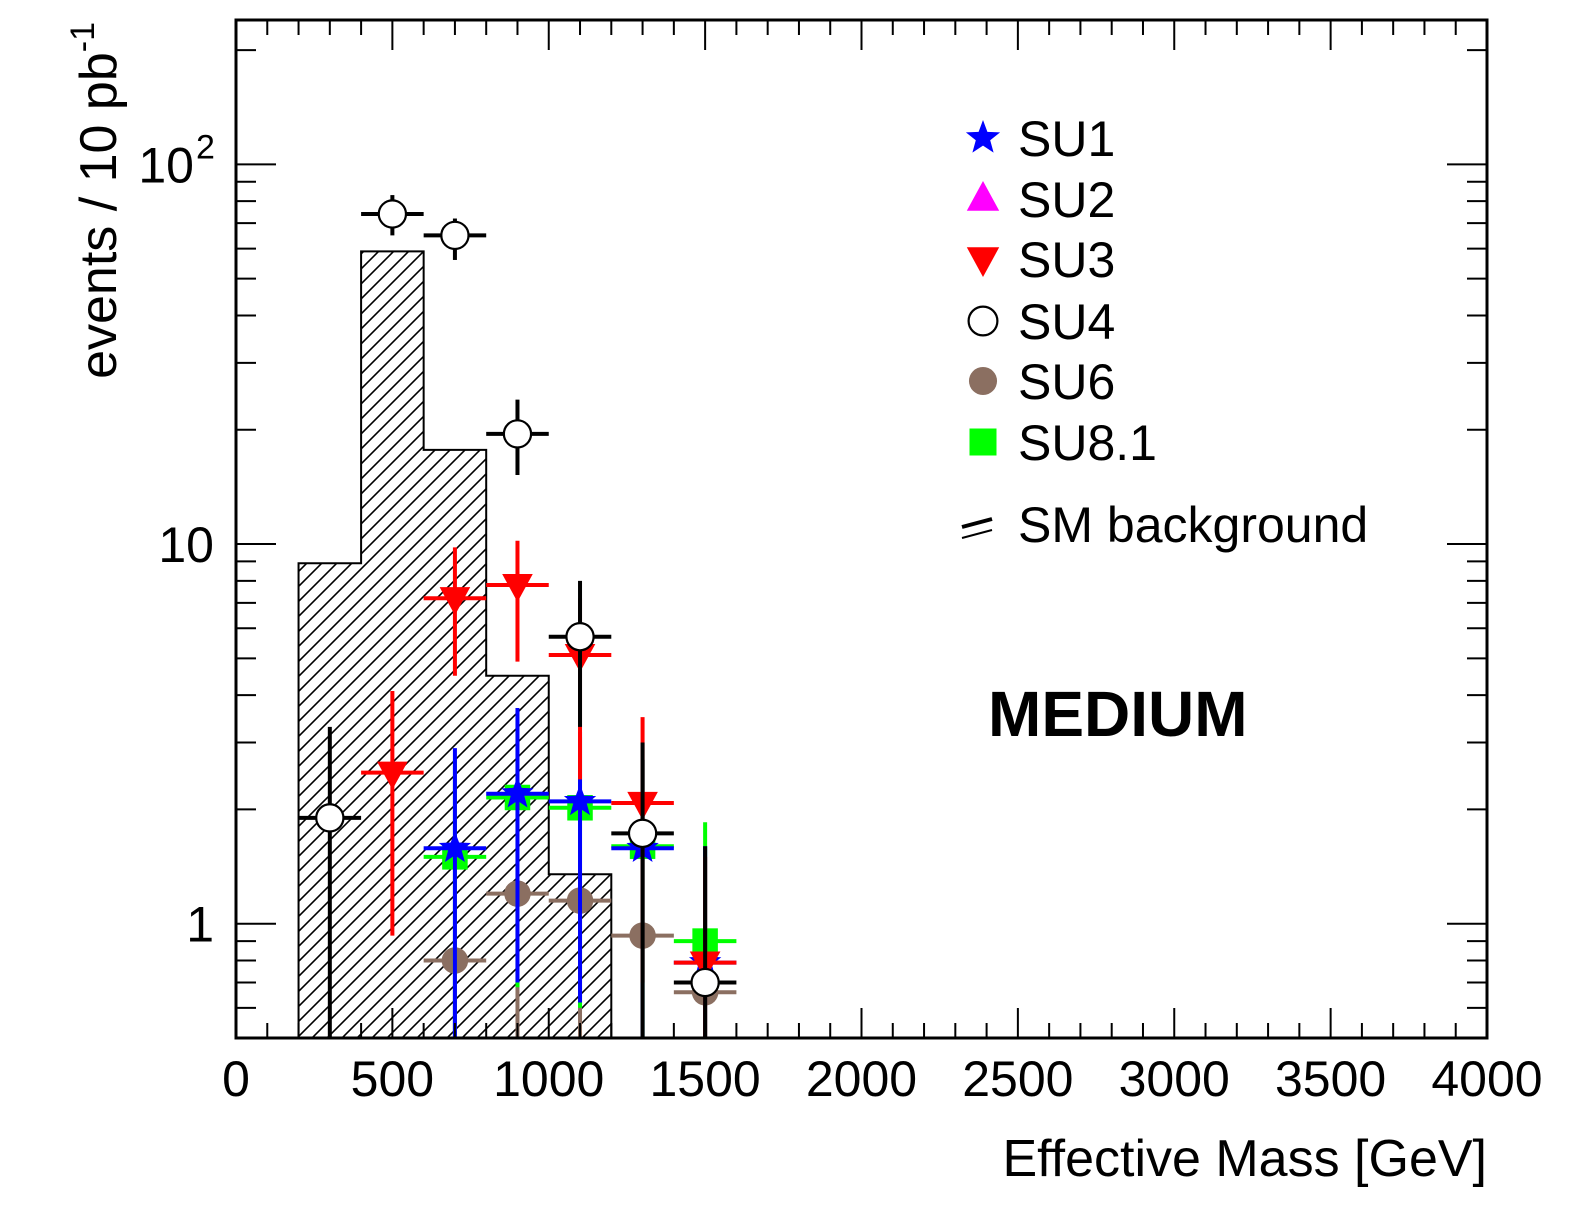 This screenshot has width=1575, height=1228. What do you see at coordinates (1066, 139) in the screenshot?
I see `legend-label-su1: SU1` at bounding box center [1066, 139].